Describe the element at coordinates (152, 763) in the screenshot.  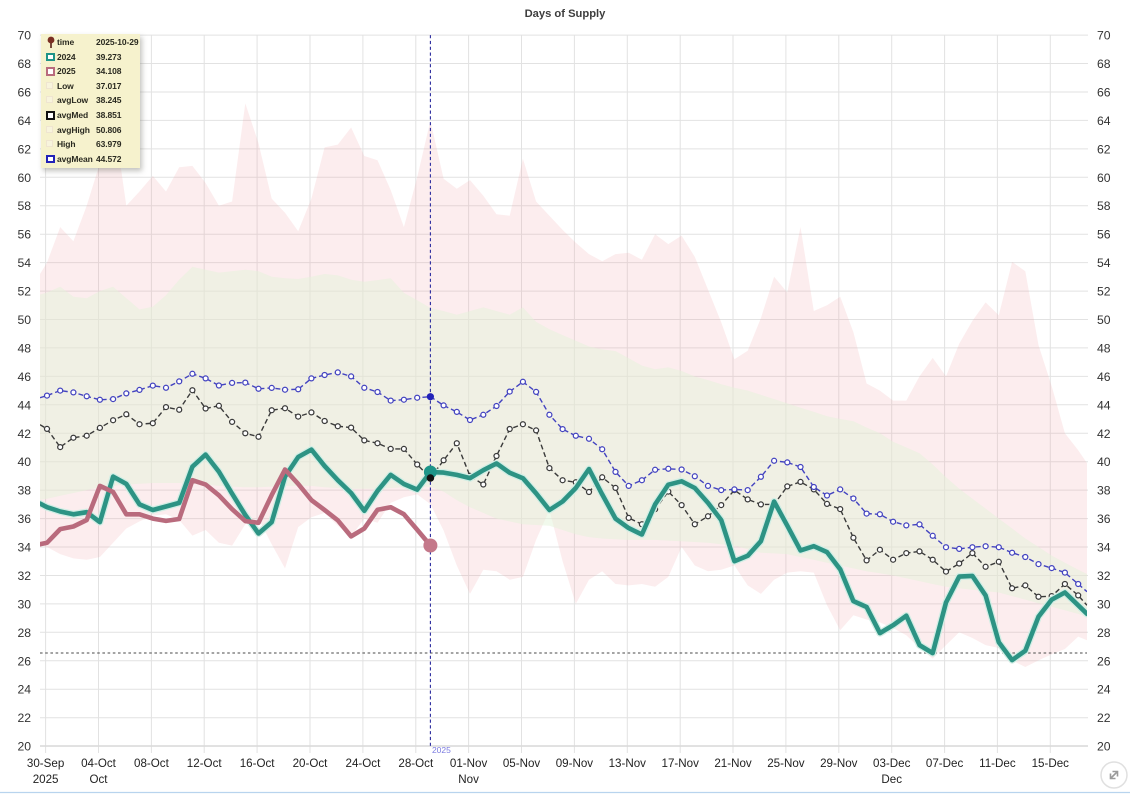
I see `svg-text: 08-Oct` at that location.